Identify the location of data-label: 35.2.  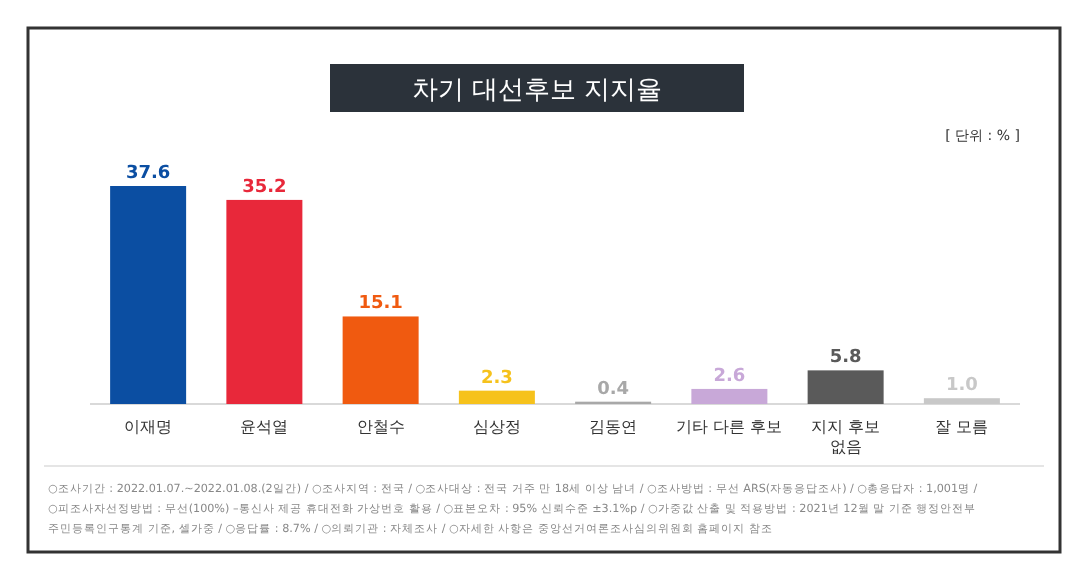
(264, 187).